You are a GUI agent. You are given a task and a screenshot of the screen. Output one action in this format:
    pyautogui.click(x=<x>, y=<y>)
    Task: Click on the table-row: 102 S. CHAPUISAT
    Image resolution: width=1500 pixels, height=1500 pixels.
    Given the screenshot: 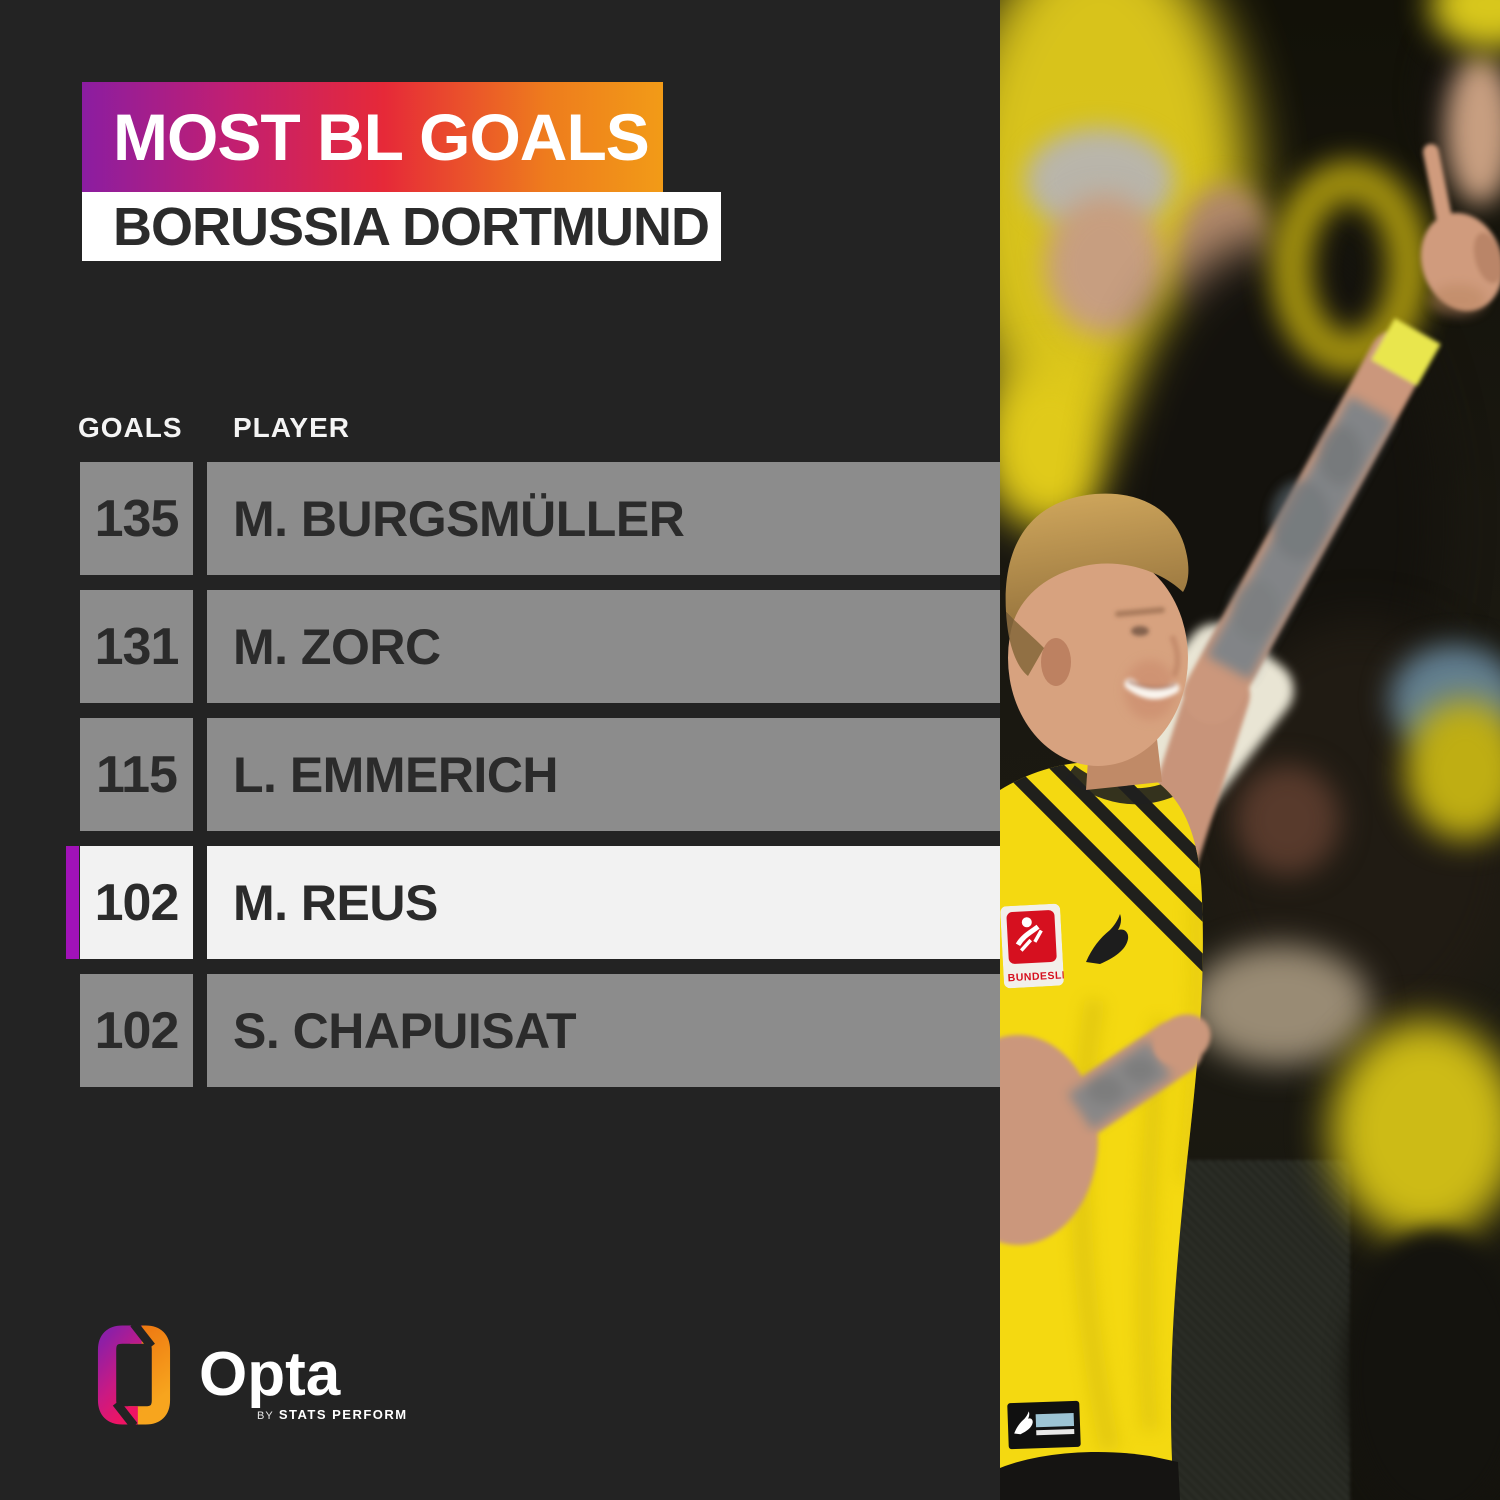 What is the action you would take?
    pyautogui.click(x=500, y=1030)
    